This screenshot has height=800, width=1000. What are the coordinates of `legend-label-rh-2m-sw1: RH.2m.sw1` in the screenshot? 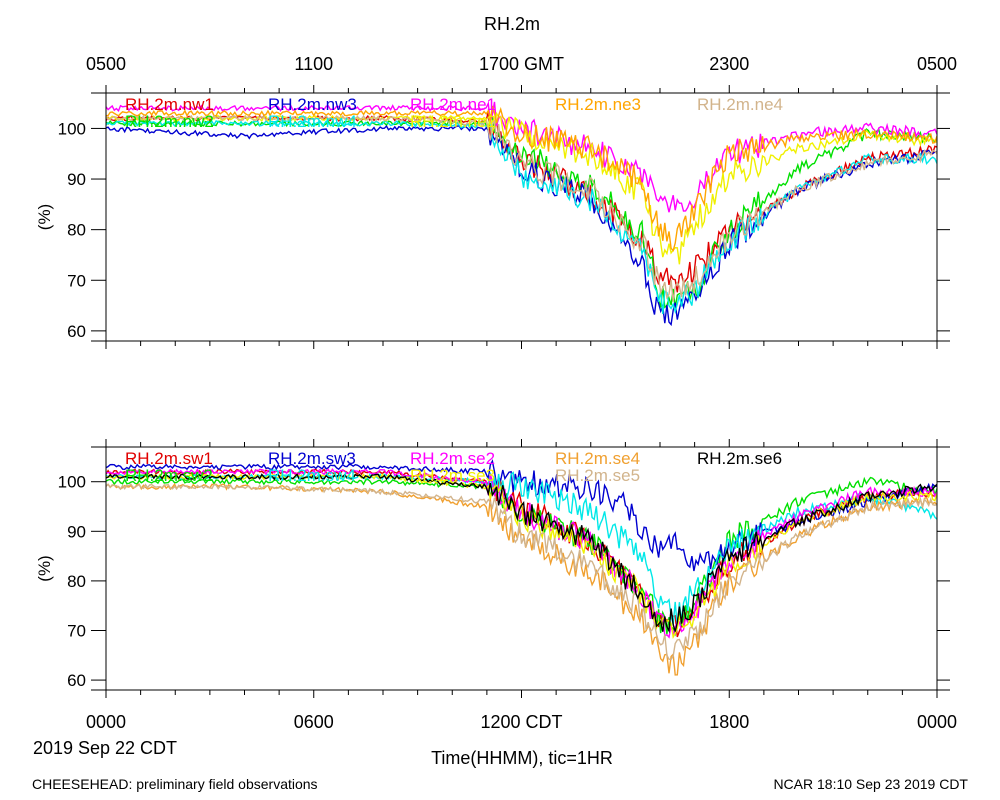 It's located at (169, 458).